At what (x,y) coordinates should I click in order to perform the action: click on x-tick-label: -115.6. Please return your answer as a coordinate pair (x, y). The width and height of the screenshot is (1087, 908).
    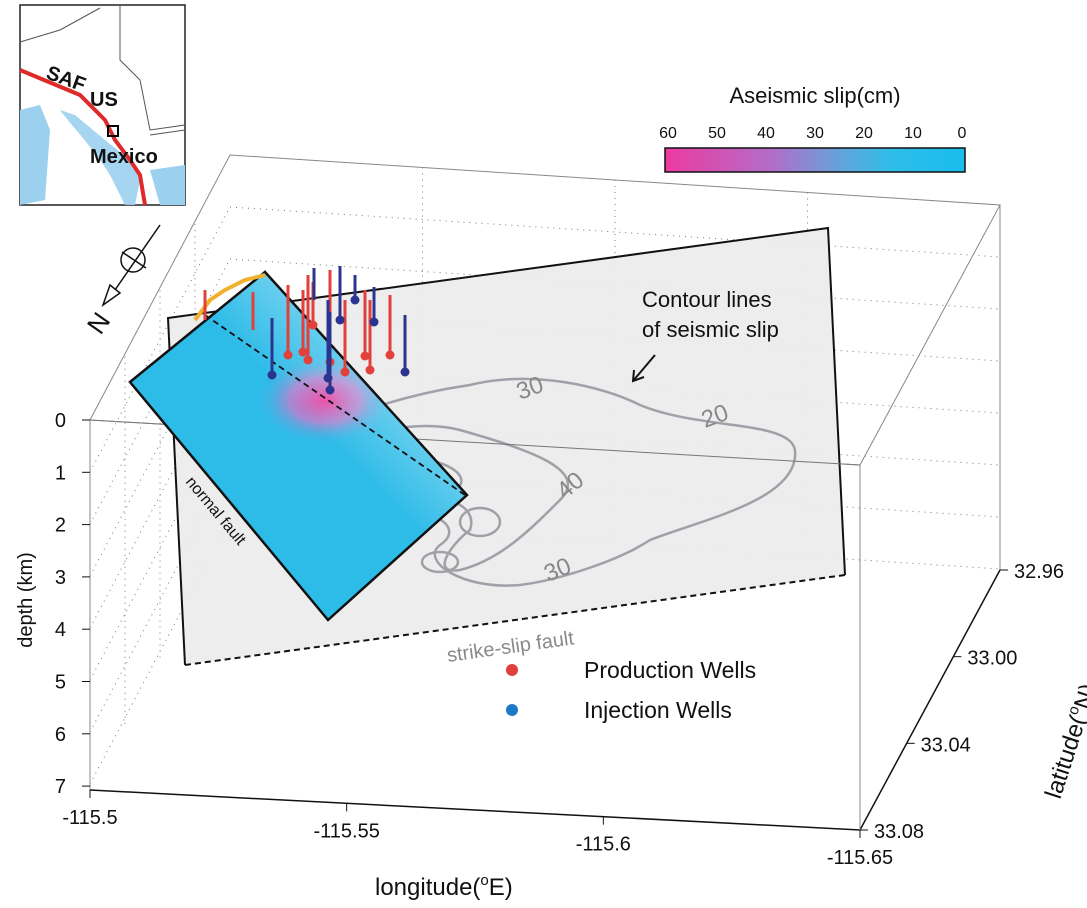
    Looking at the image, I should click on (603, 845).